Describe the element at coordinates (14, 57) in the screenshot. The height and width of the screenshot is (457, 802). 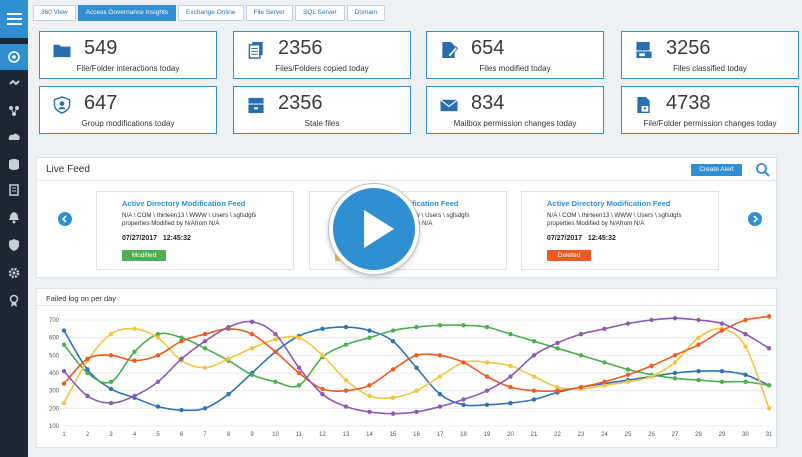
I see `dashboard-icon` at that location.